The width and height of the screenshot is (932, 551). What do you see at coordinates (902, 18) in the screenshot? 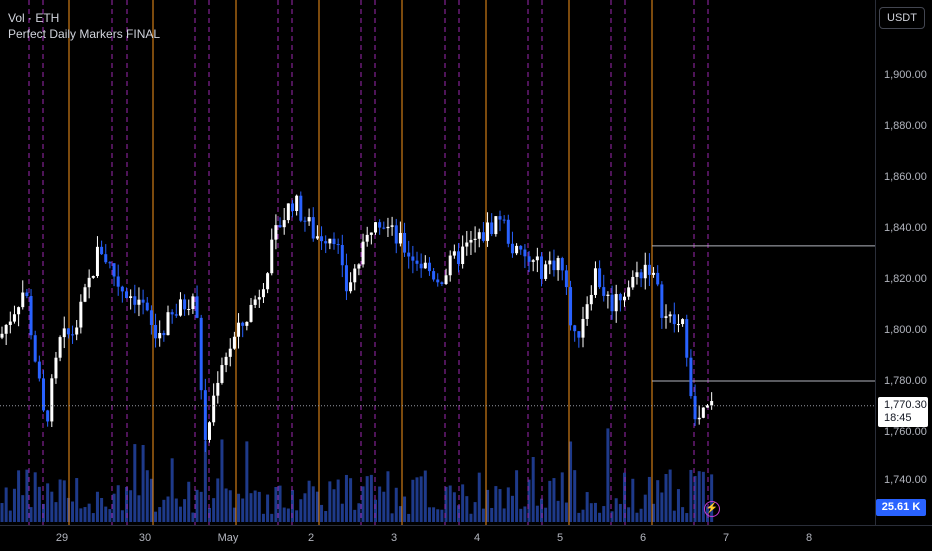
I see `currency-button: USDT` at bounding box center [902, 18].